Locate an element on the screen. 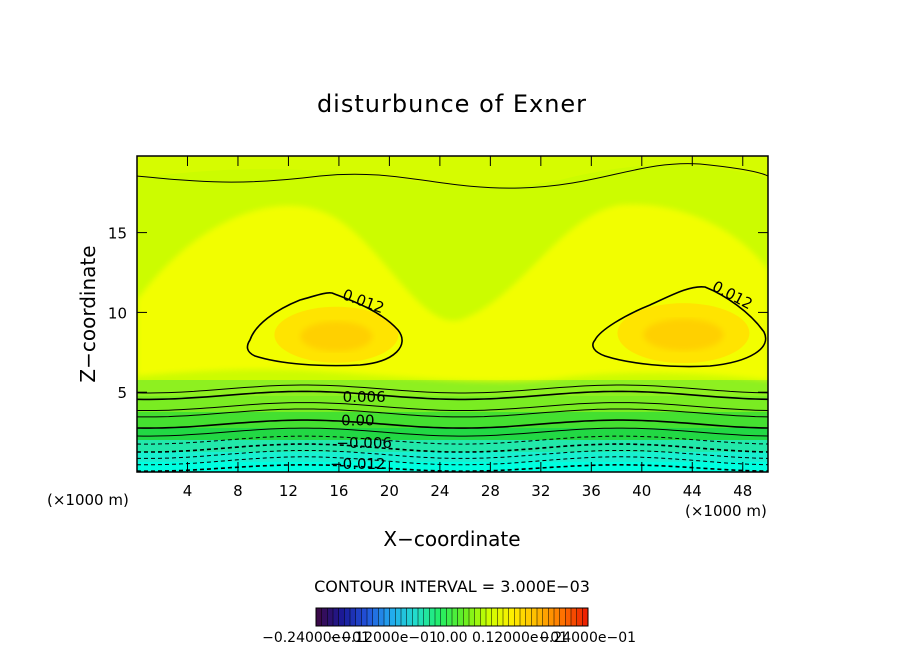 Image resolution: width=904 pixels, height=654 pixels. x-tick-label: 24 is located at coordinates (439, 491).